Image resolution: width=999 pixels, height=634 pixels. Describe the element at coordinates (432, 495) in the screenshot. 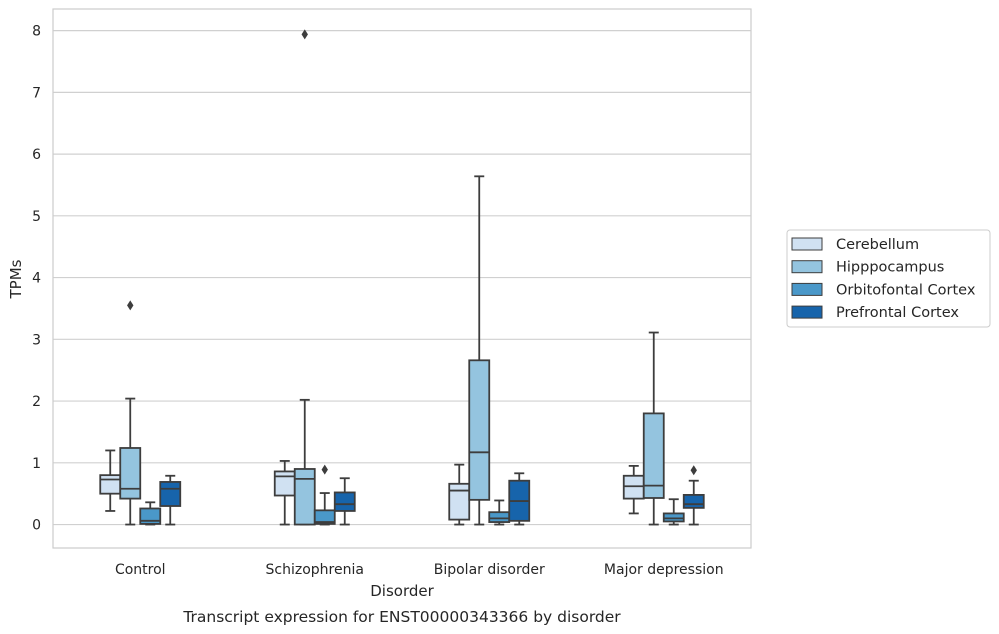

I see `series-prefrontal-cortex` at that location.